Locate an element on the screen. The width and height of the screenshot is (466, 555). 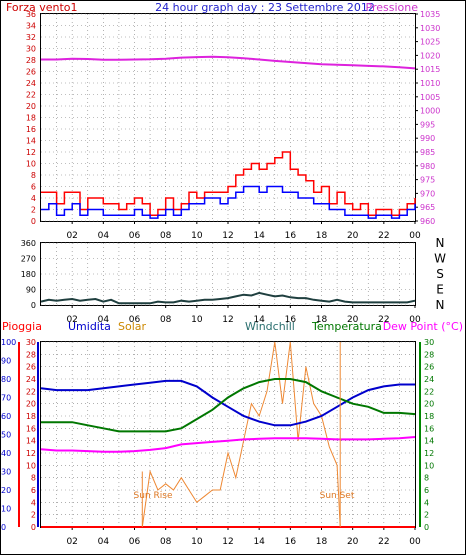
wind-tick-label: 24 is located at coordinates (31, 83).